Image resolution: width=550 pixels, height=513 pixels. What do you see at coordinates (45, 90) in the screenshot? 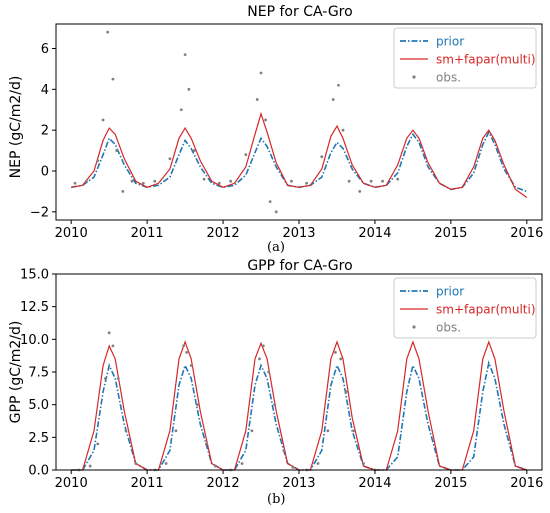
I see `y-tick-label: 4` at bounding box center [45, 90].